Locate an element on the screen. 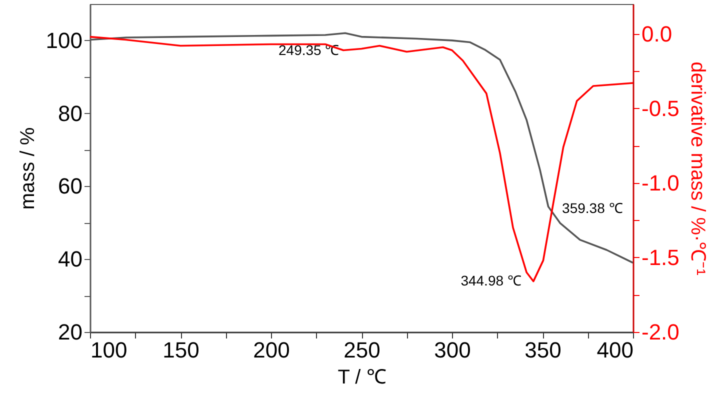  x-tick-label: 400 is located at coordinates (615, 350).